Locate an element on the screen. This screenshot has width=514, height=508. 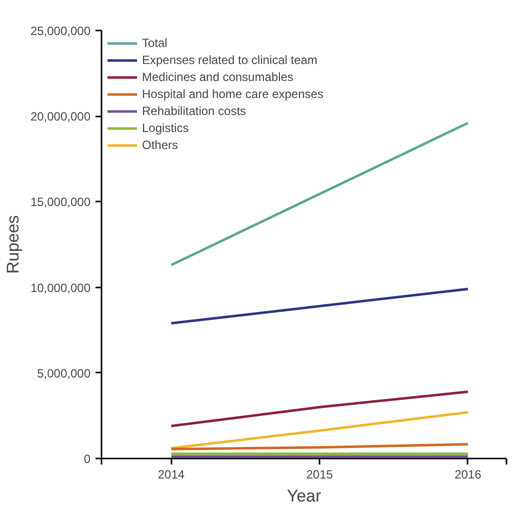
x-axis-title: Year is located at coordinates (304, 496).